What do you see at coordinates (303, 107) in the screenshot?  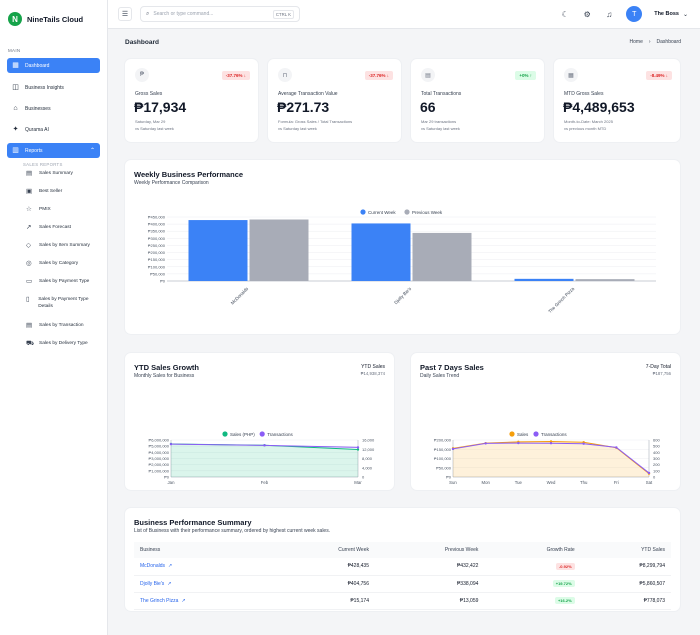 I see `kpi-value: ₱271.73` at bounding box center [303, 107].